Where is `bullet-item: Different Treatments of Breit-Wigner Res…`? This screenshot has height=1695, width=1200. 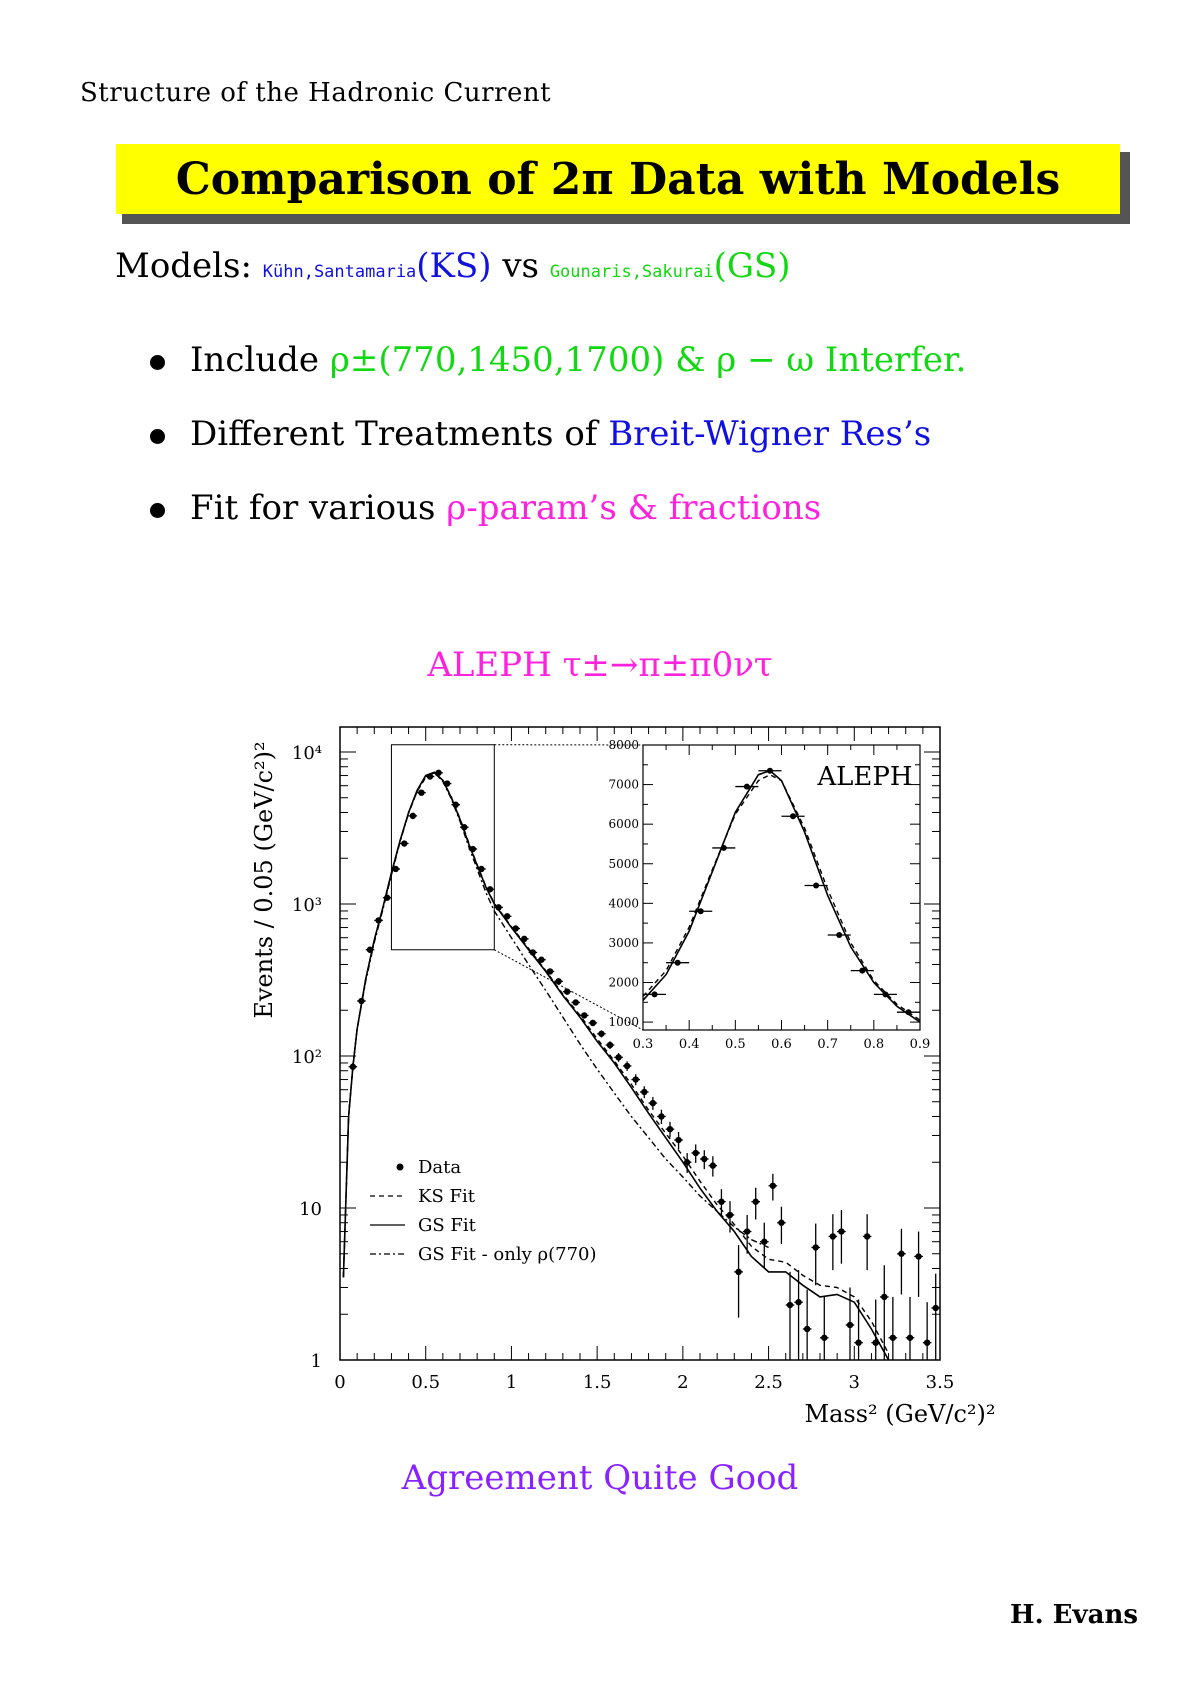 bullet-item: Different Treatments of Breit-Wigner Res… is located at coordinates (558, 451).